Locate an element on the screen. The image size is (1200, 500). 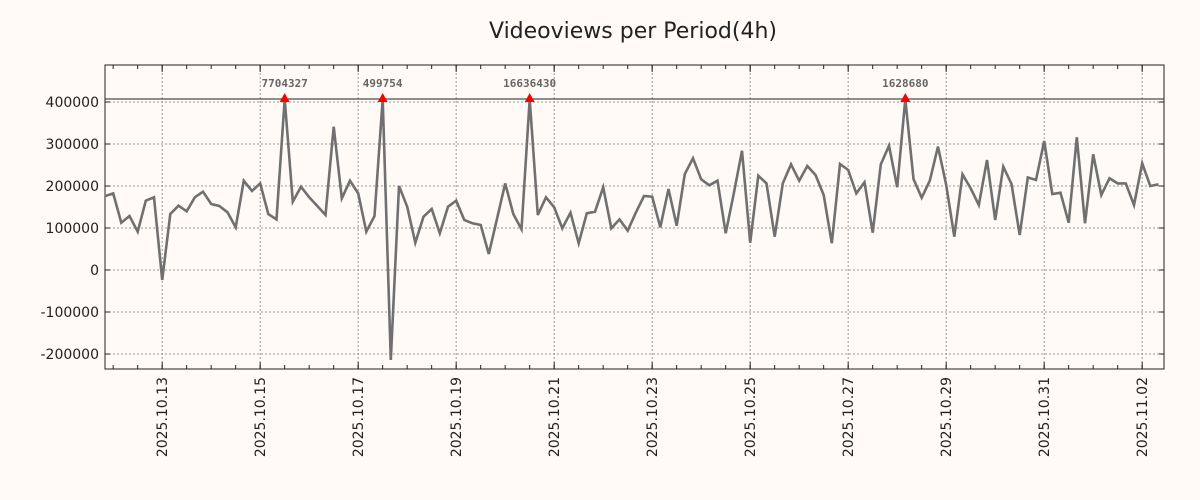
x-tick-label: 2025.10.23 is located at coordinates (653, 417).